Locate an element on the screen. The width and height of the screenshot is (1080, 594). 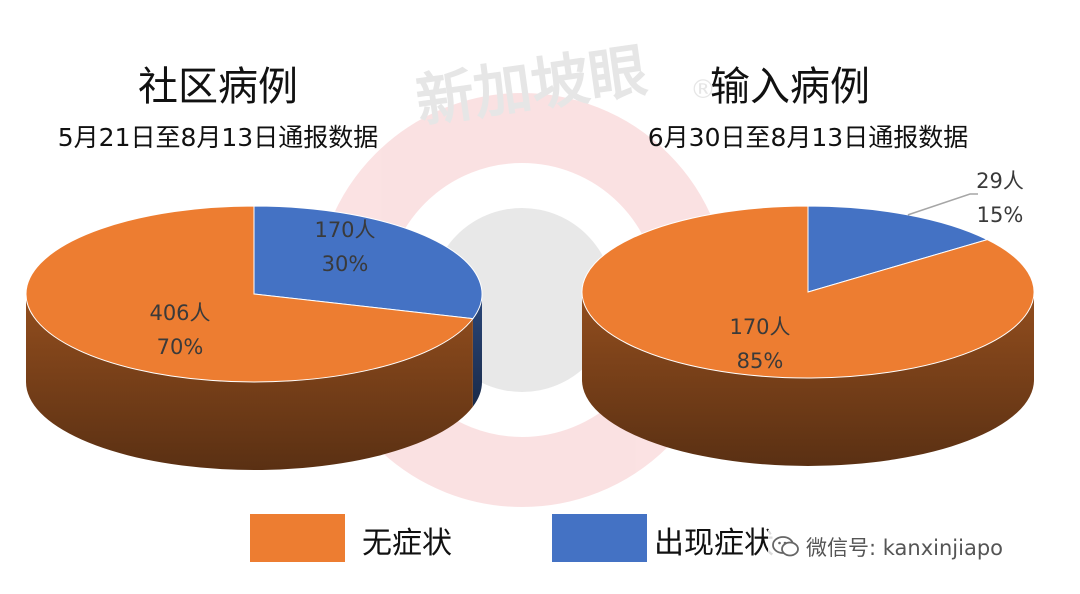
legend-label-asymptomatic: 无症状 is located at coordinates (407, 543).